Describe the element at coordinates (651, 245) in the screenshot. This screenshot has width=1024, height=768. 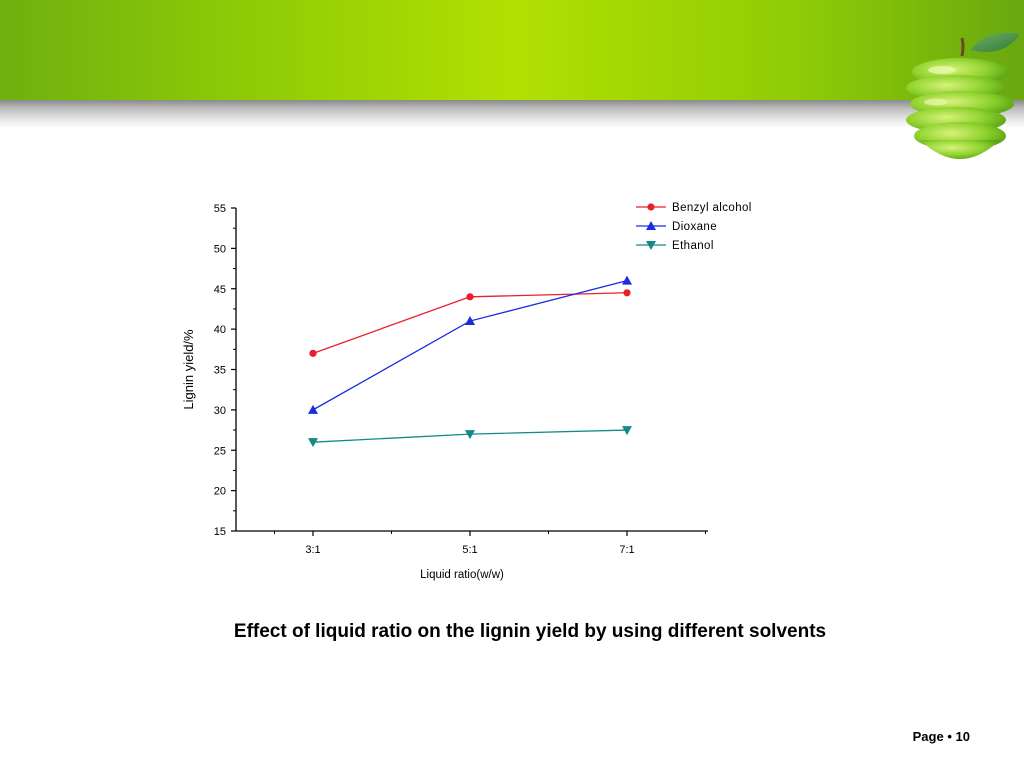
I see `legend-marker-ethanol` at that location.